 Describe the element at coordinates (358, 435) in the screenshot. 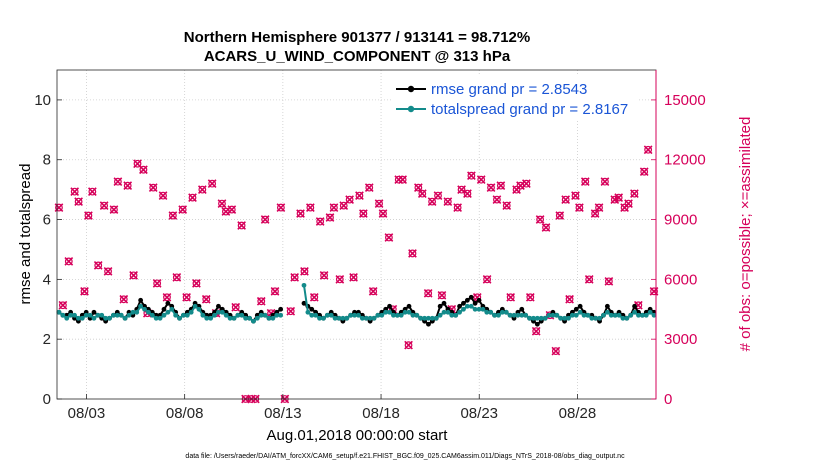

I see `x-axis-label: Aug.01,2018 00:00:00 start` at that location.